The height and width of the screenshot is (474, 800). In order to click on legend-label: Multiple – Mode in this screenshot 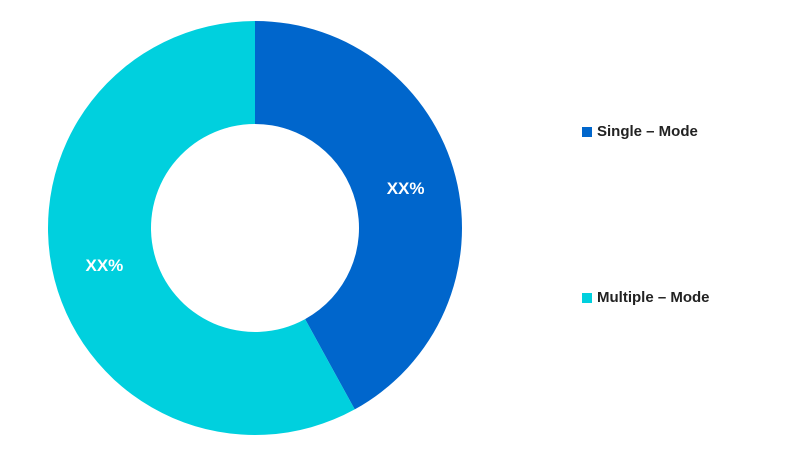, I will do `click(653, 297)`.